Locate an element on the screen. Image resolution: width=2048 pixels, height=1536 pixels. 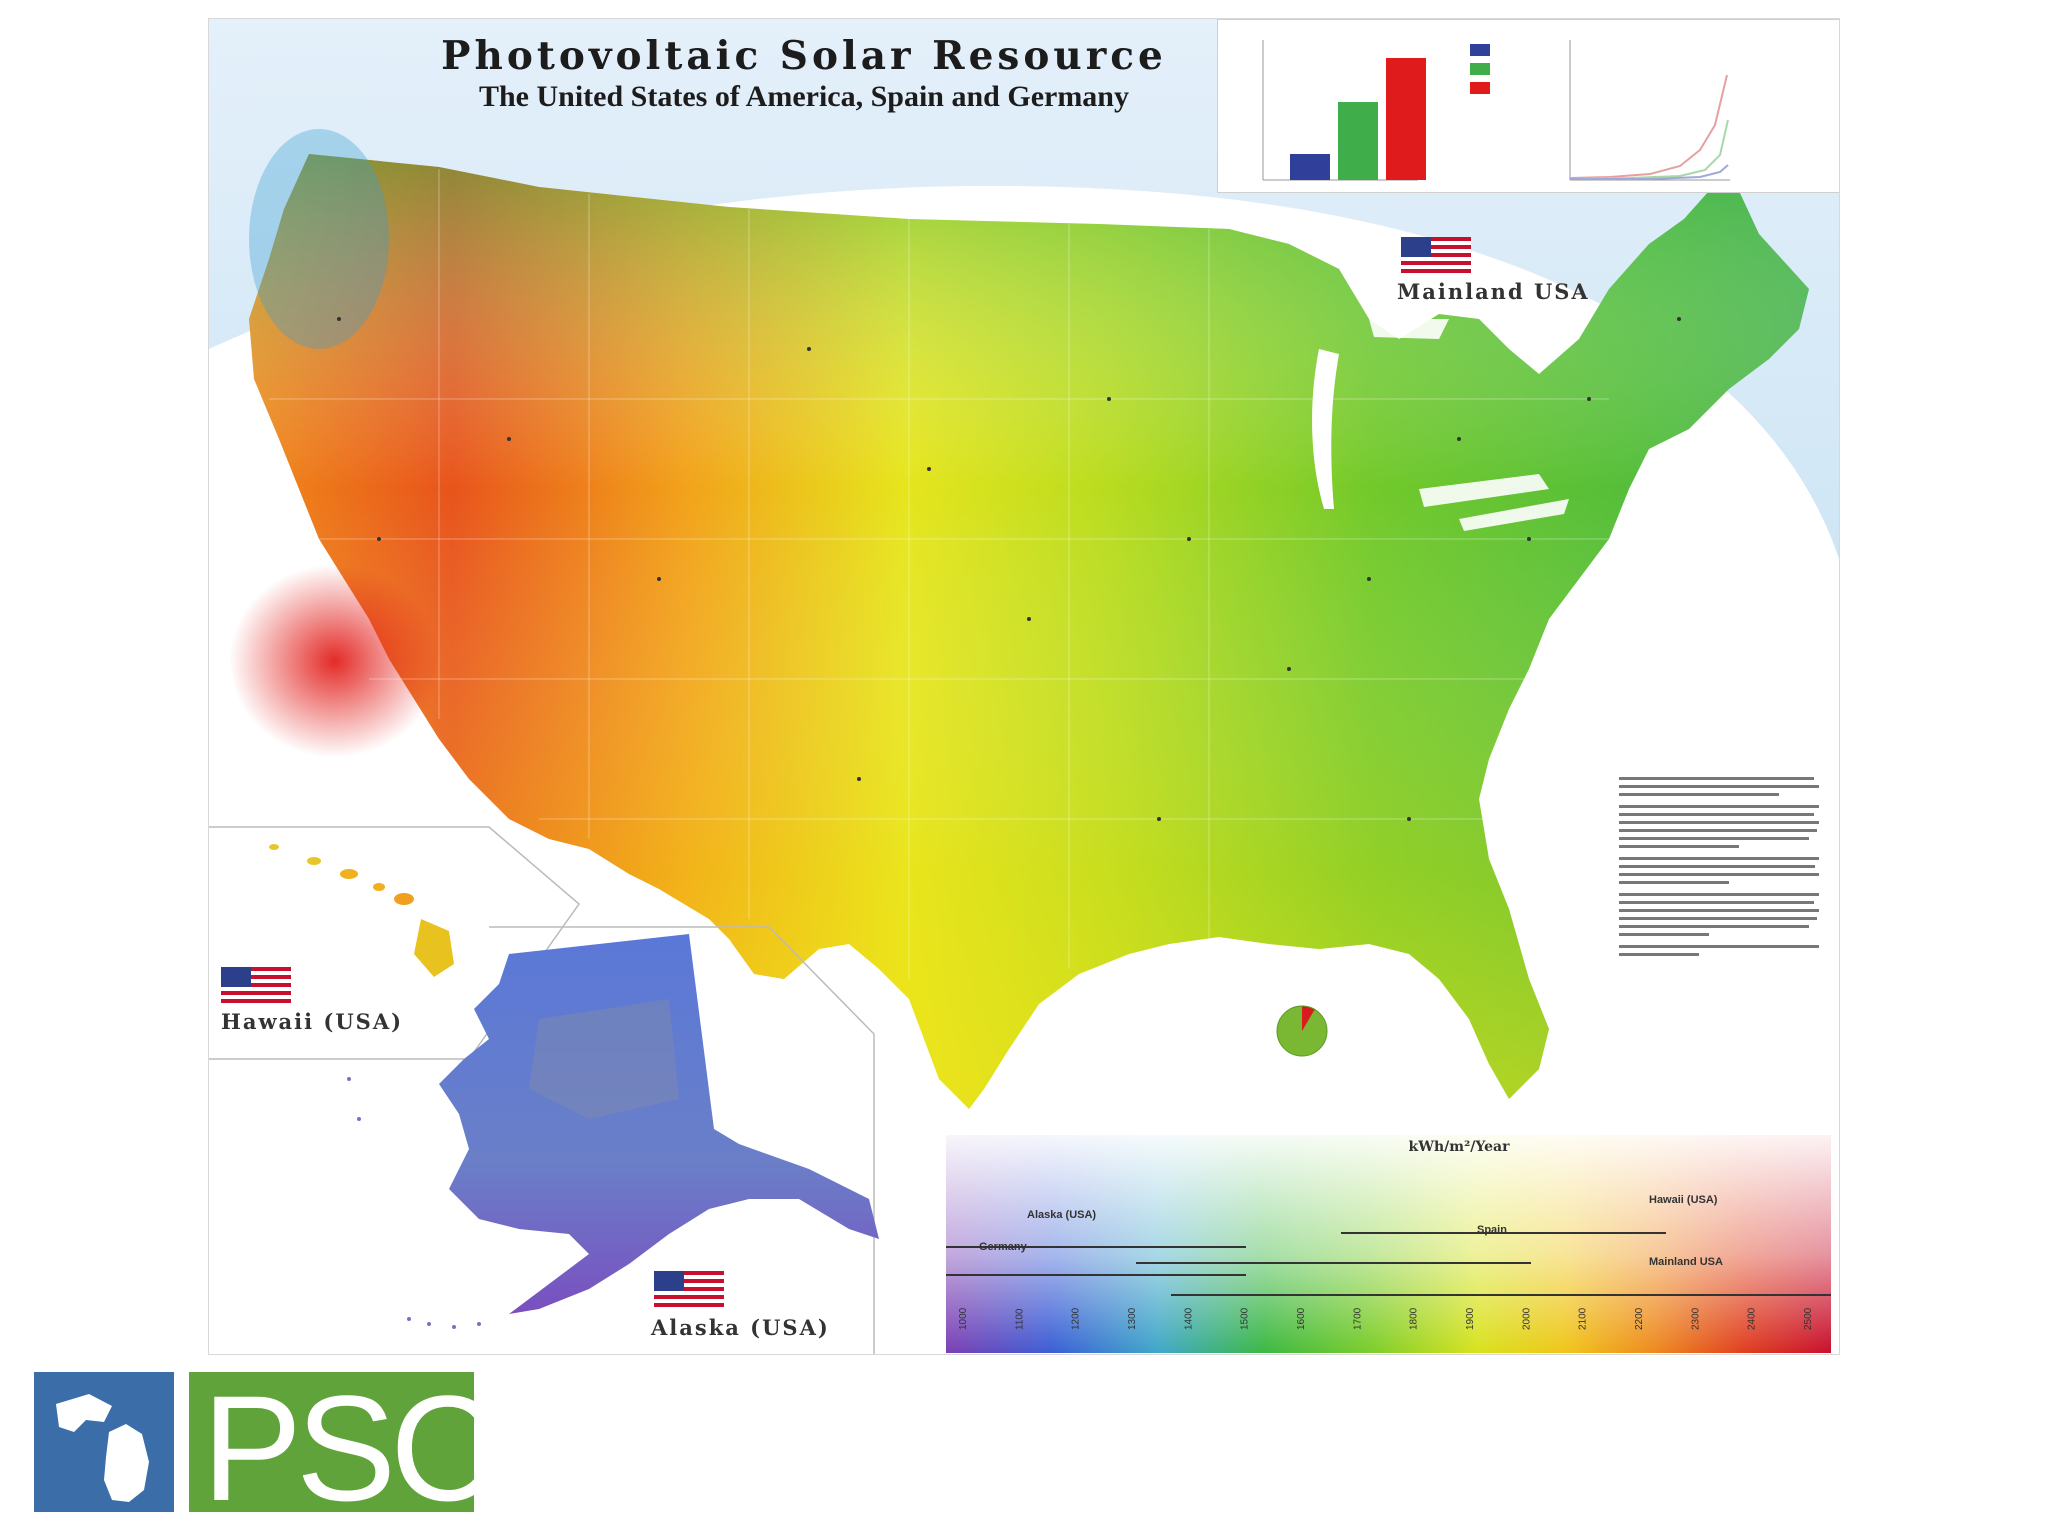
notes-text-block is located at coordinates (1719, 866).